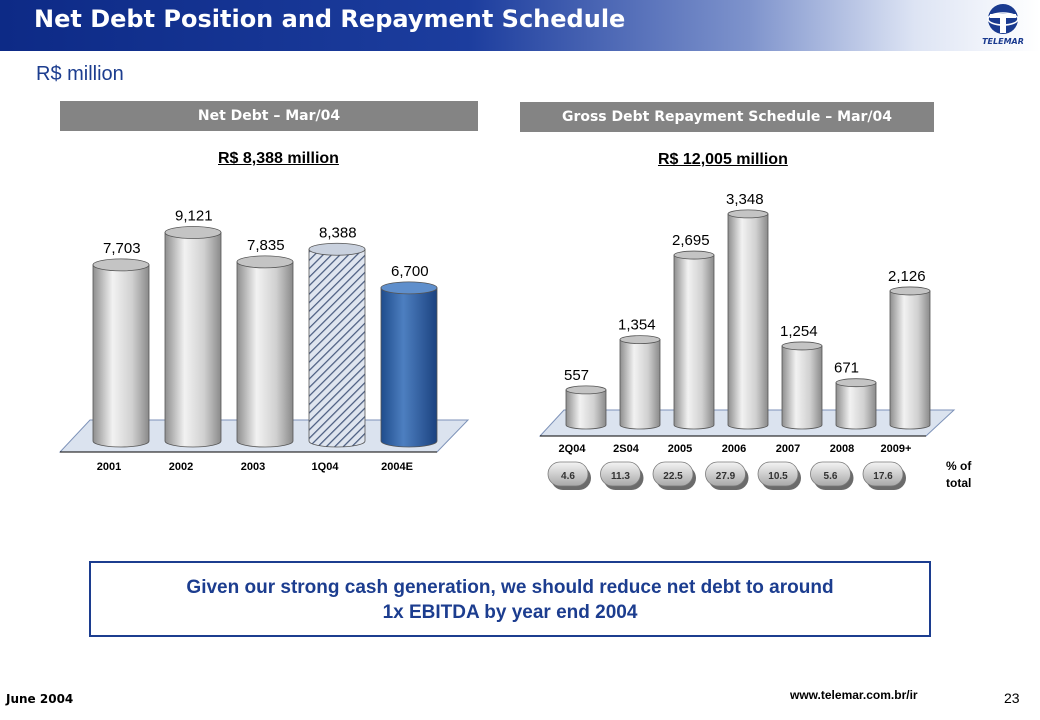  Describe the element at coordinates (959, 483) in the screenshot. I see `percent-legend-line2: total` at that location.